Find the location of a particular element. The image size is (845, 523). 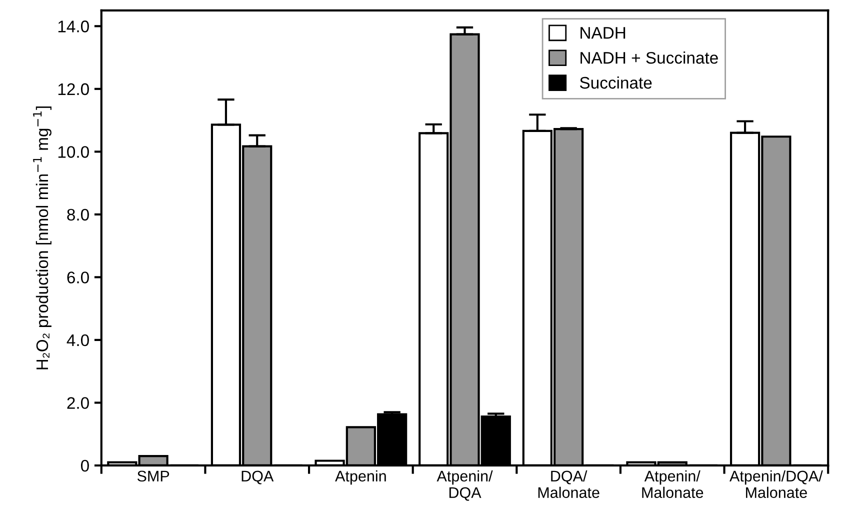

y-axis-title: H₂O₂ production [nmol min$^{−1}$ mg$^{−1}$] is located at coordinates (42, 238).